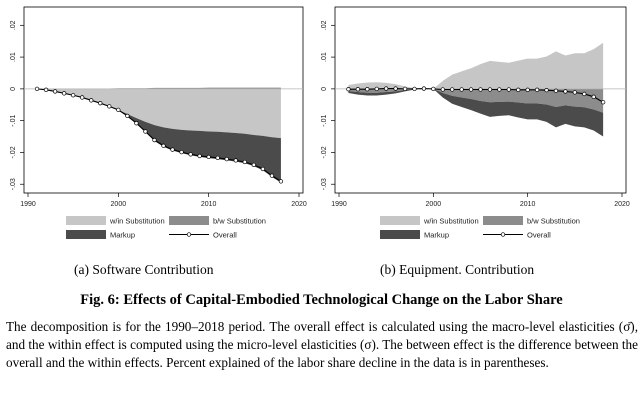 The image size is (643, 400). Describe the element at coordinates (189, 234) in the screenshot. I see `panel-a-legend-marker` at that location.